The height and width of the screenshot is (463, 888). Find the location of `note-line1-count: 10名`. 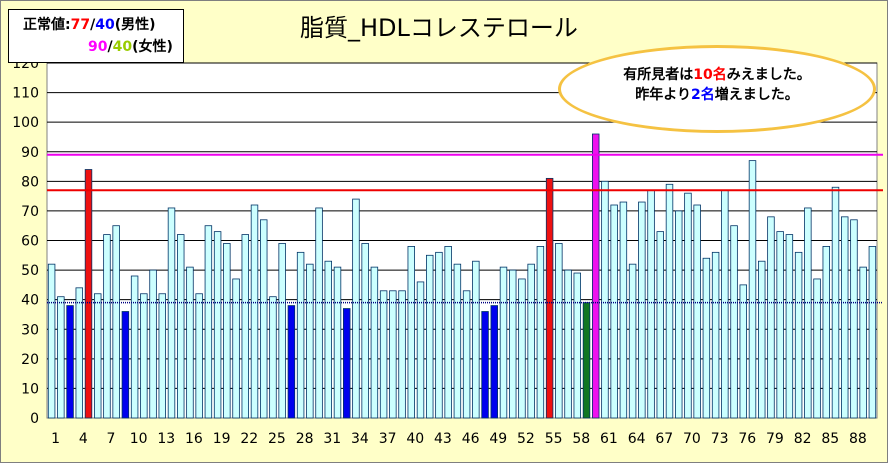

note-line1-count: 10名 is located at coordinates (710, 75).